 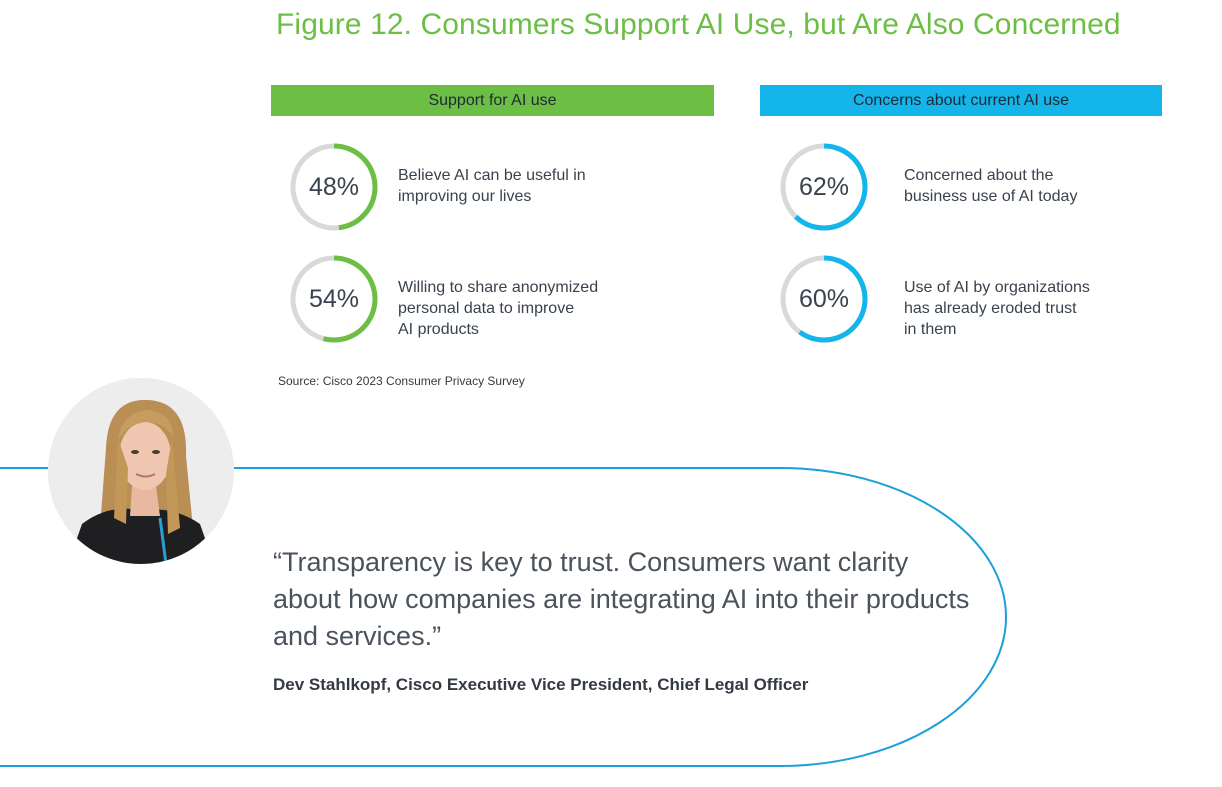 I want to click on avatar, so click(x=141, y=471).